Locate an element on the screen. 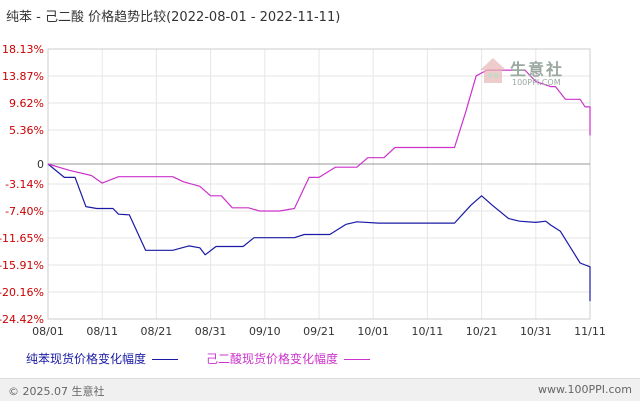 The image size is (640, 401). x-tick-label: 10/11 is located at coordinates (428, 331).